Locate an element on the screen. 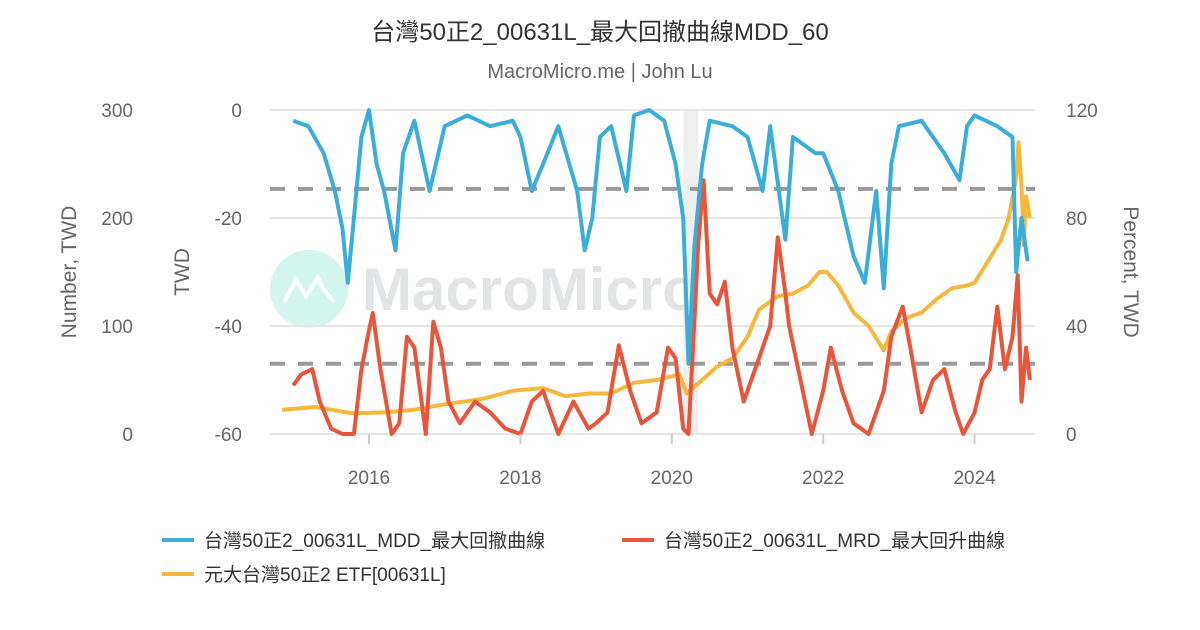 The width and height of the screenshot is (1200, 630). x-tick-label: 2018 is located at coordinates (520, 478).